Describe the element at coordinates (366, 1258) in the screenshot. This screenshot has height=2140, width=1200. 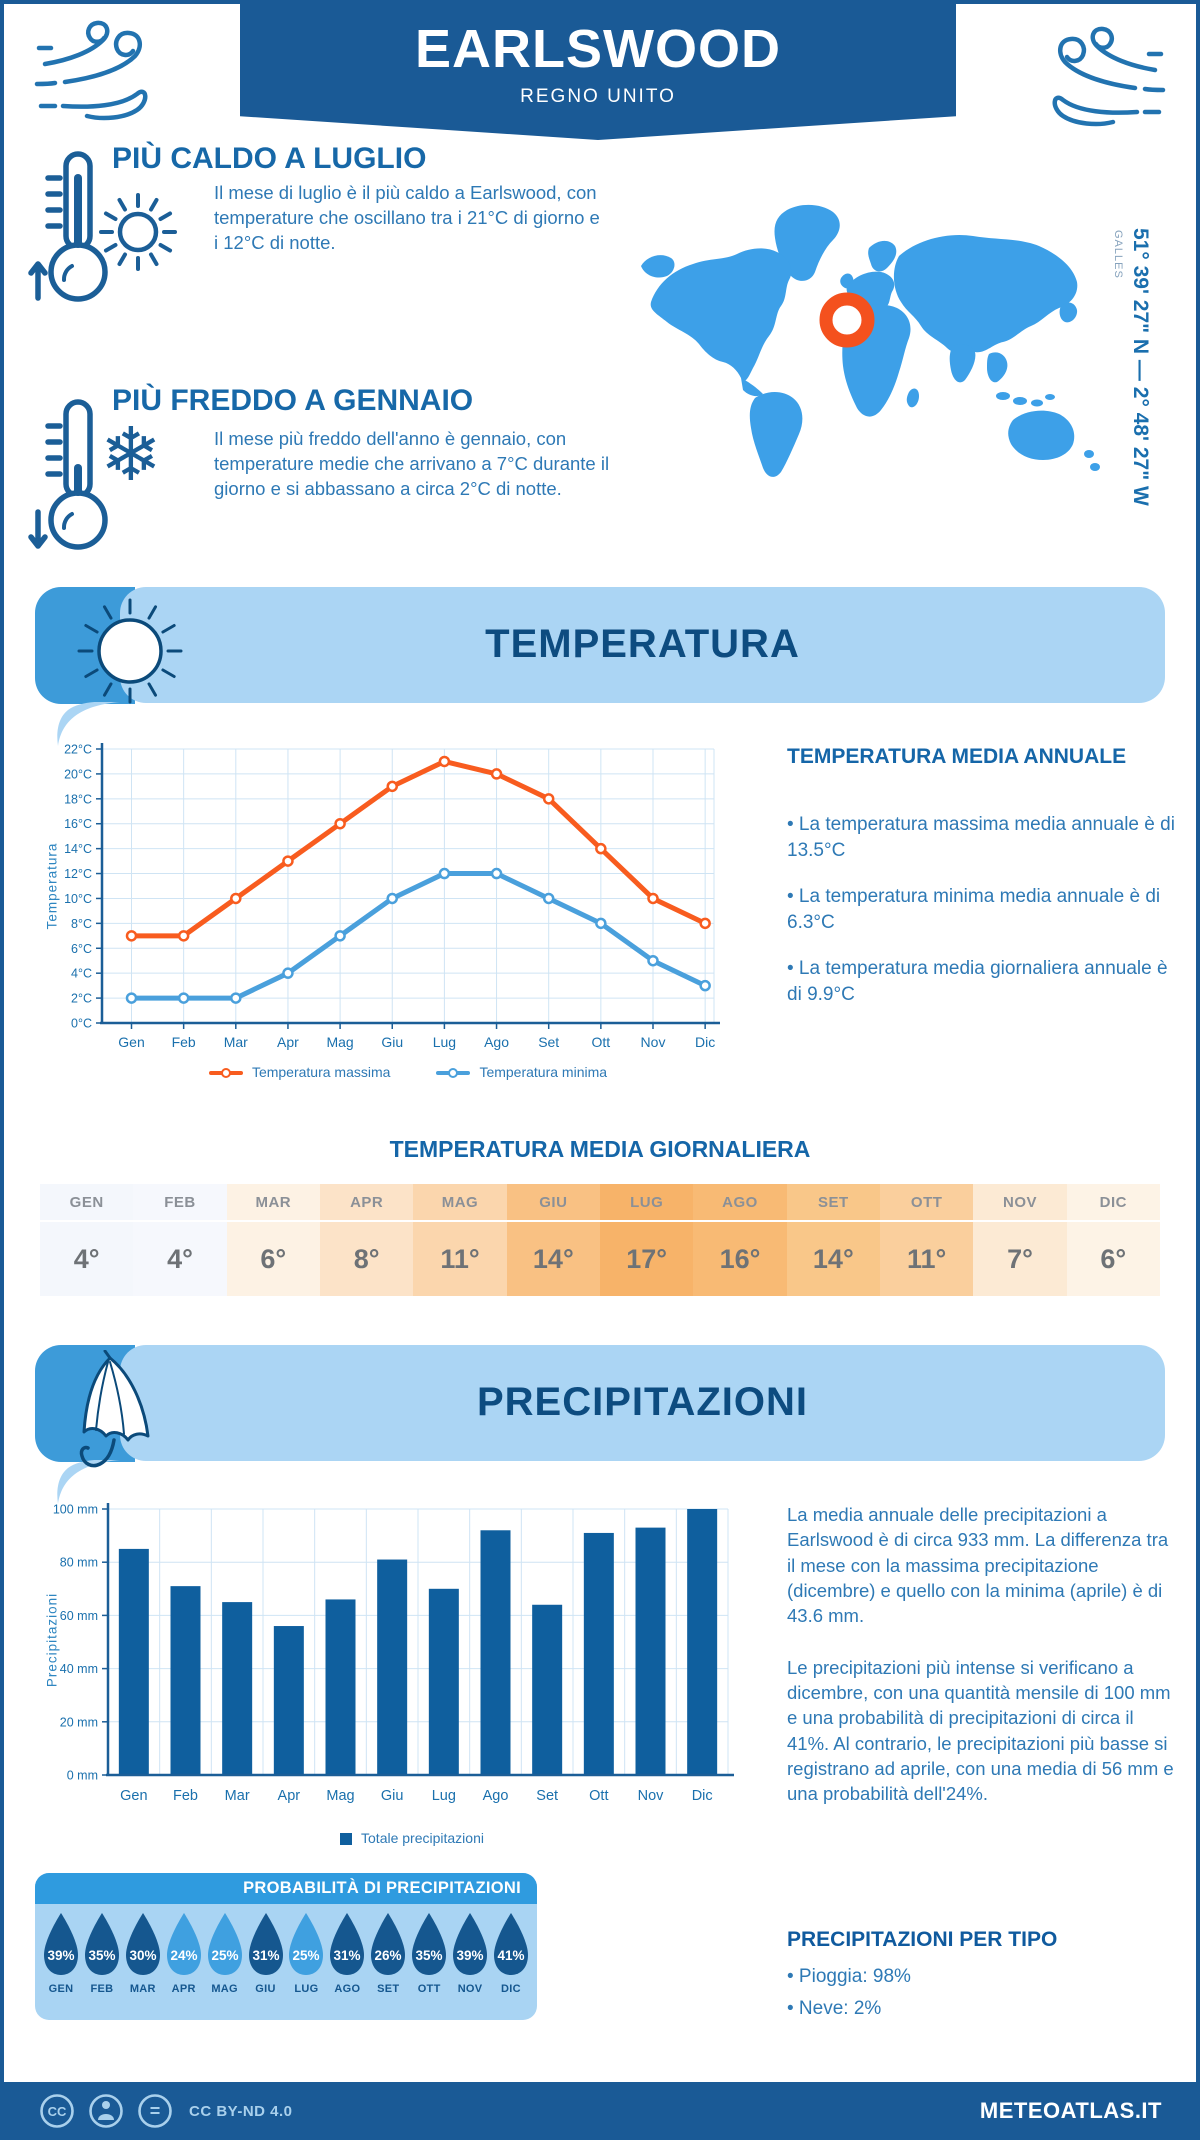
I see `table-value: 8°` at that location.